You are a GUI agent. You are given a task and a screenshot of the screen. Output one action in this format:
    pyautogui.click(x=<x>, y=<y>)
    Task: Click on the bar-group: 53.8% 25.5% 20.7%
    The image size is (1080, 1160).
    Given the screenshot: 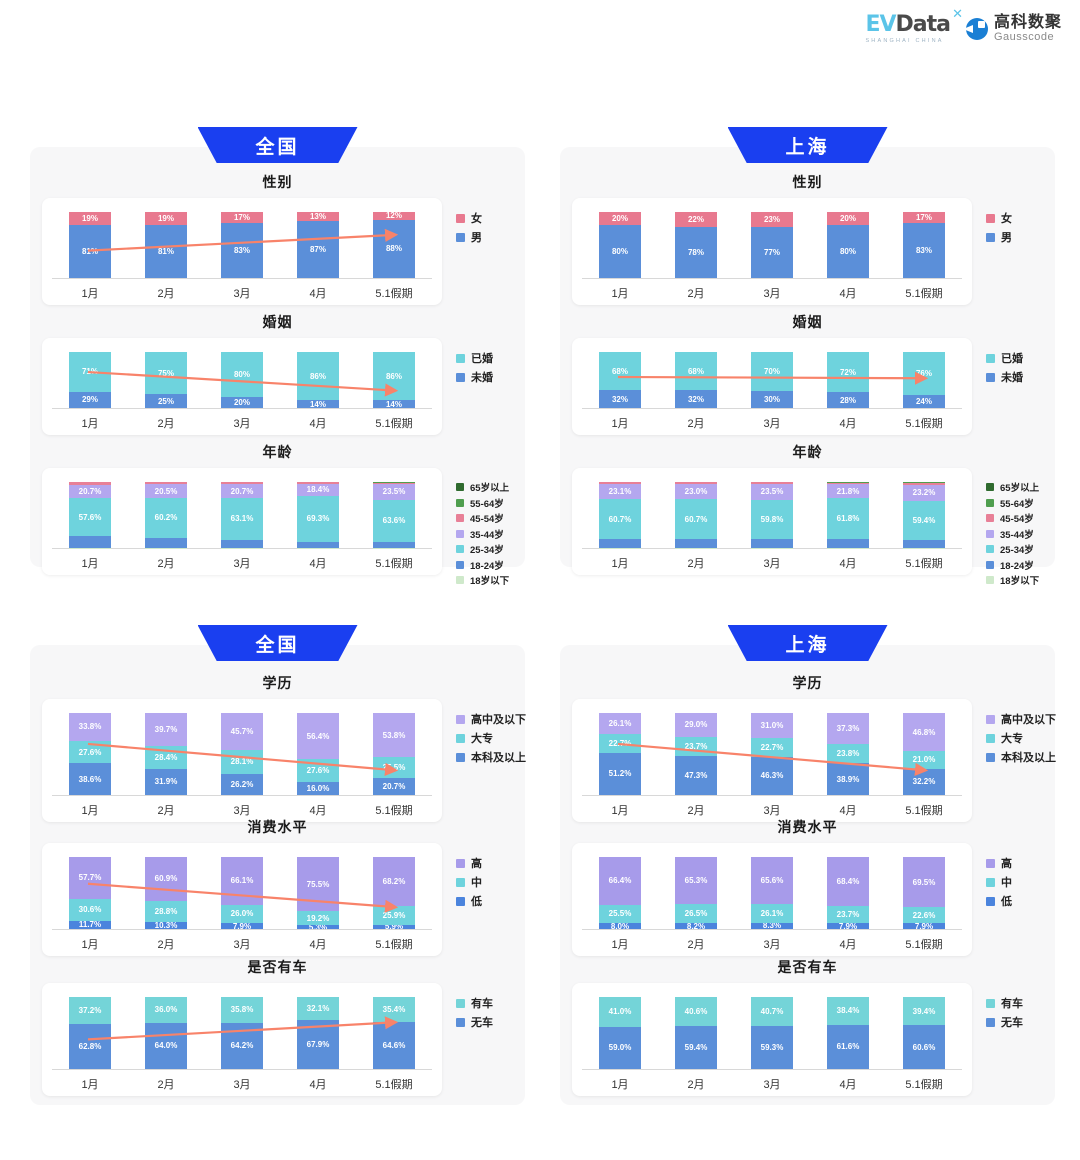 What is the action you would take?
    pyautogui.click(x=394, y=754)
    